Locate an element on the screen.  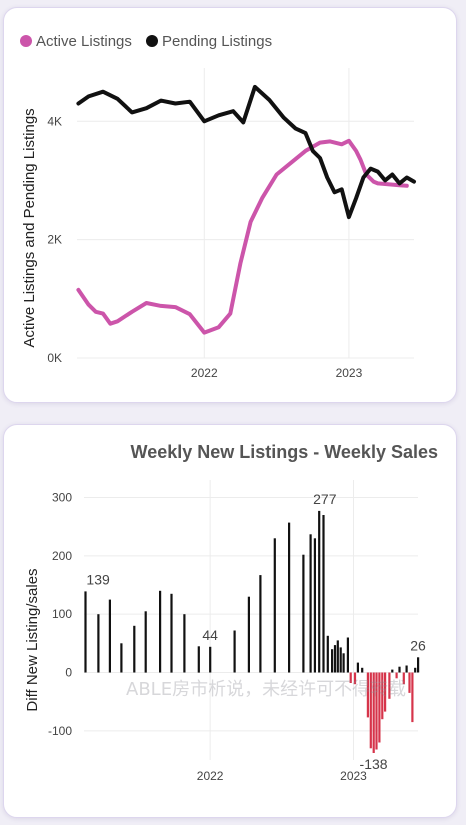
data-label: 277 is located at coordinates (325, 499).